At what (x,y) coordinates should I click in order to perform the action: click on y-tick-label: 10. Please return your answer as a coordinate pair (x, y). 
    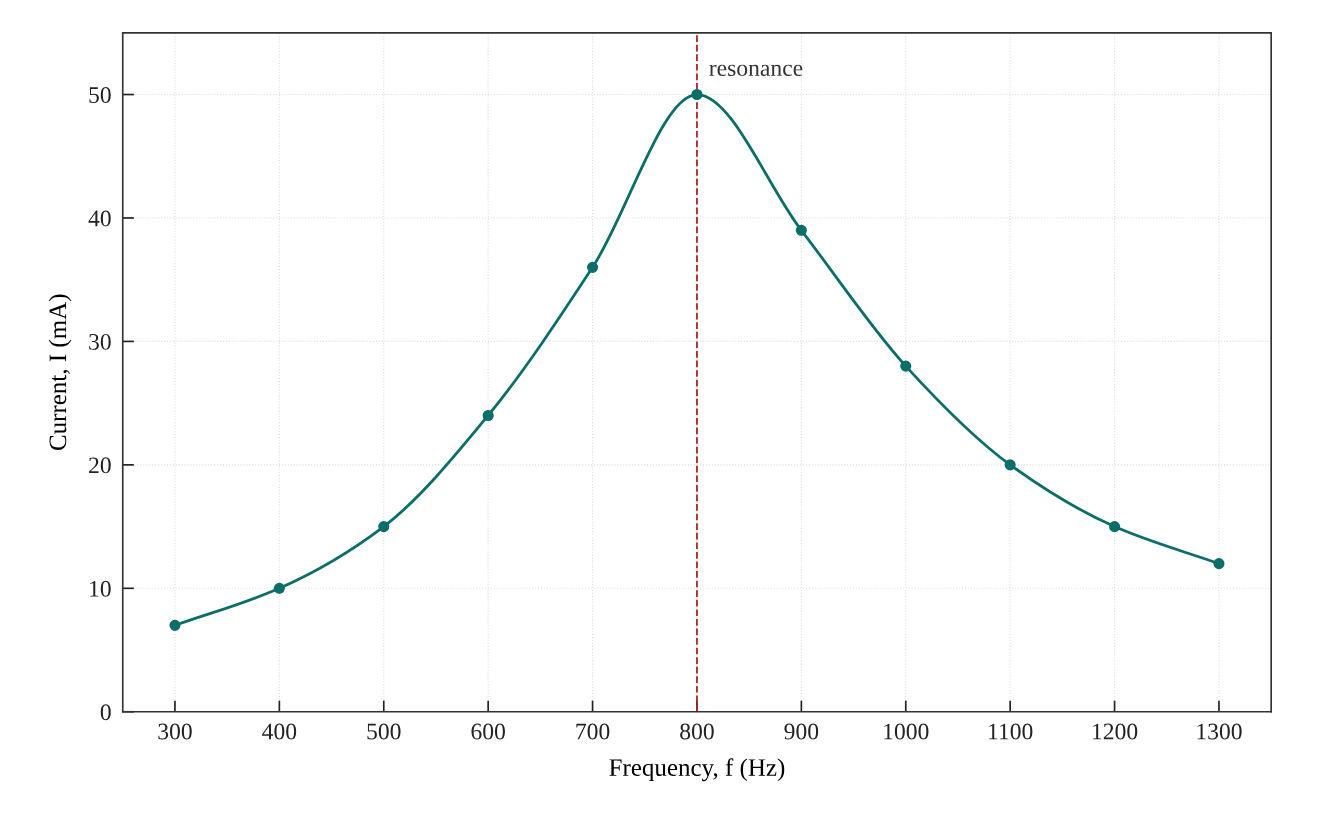
    Looking at the image, I should click on (100, 588).